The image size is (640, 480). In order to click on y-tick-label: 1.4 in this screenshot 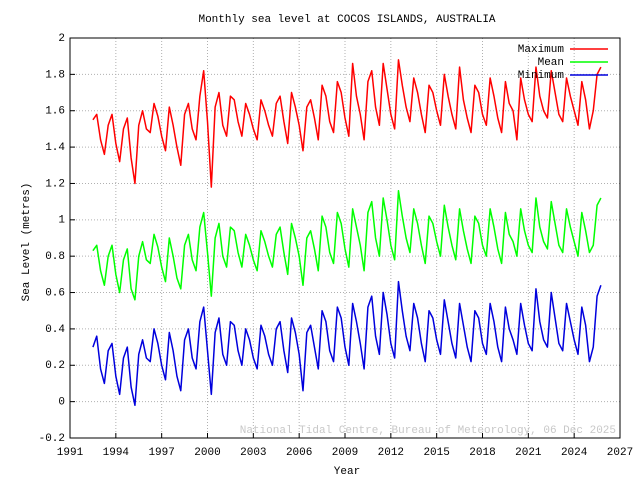, I will do `click(55, 148)`.